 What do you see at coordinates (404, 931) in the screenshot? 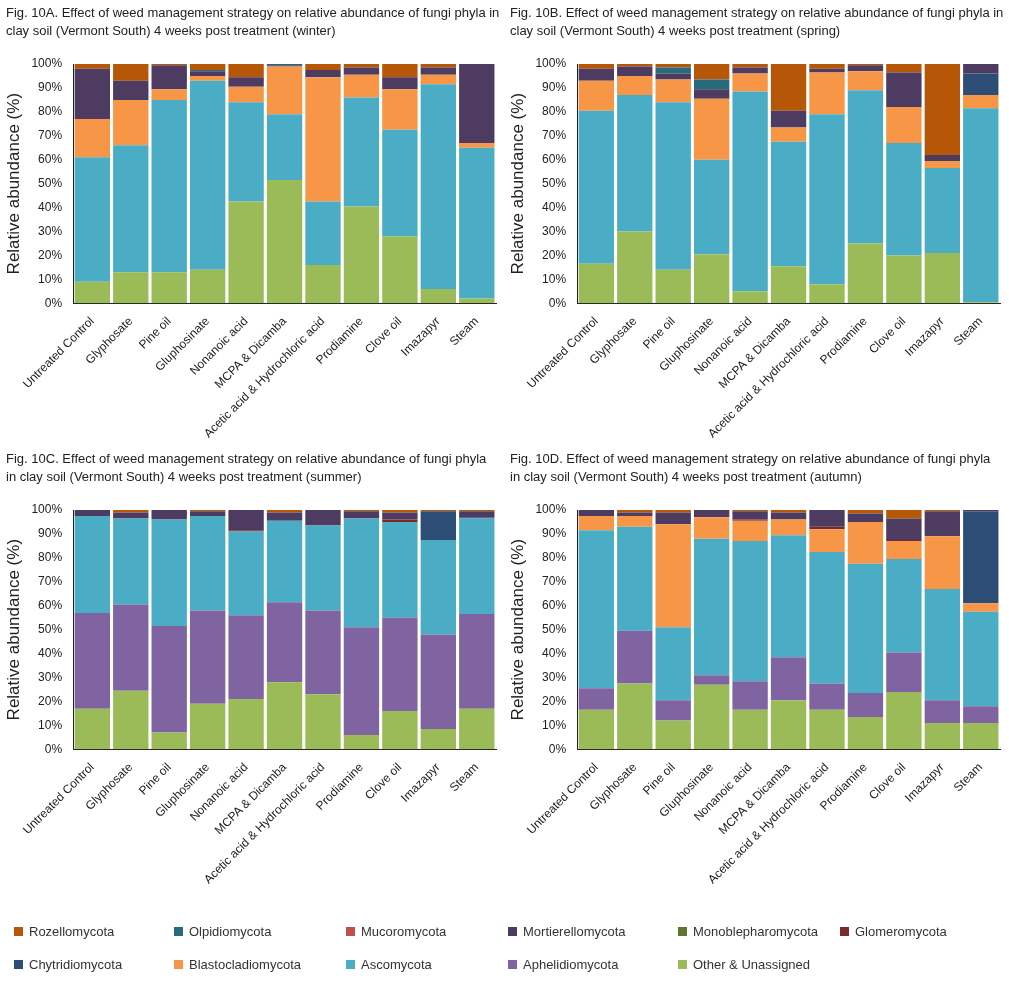
I see `legend-label: Mucoromycota` at bounding box center [404, 931].